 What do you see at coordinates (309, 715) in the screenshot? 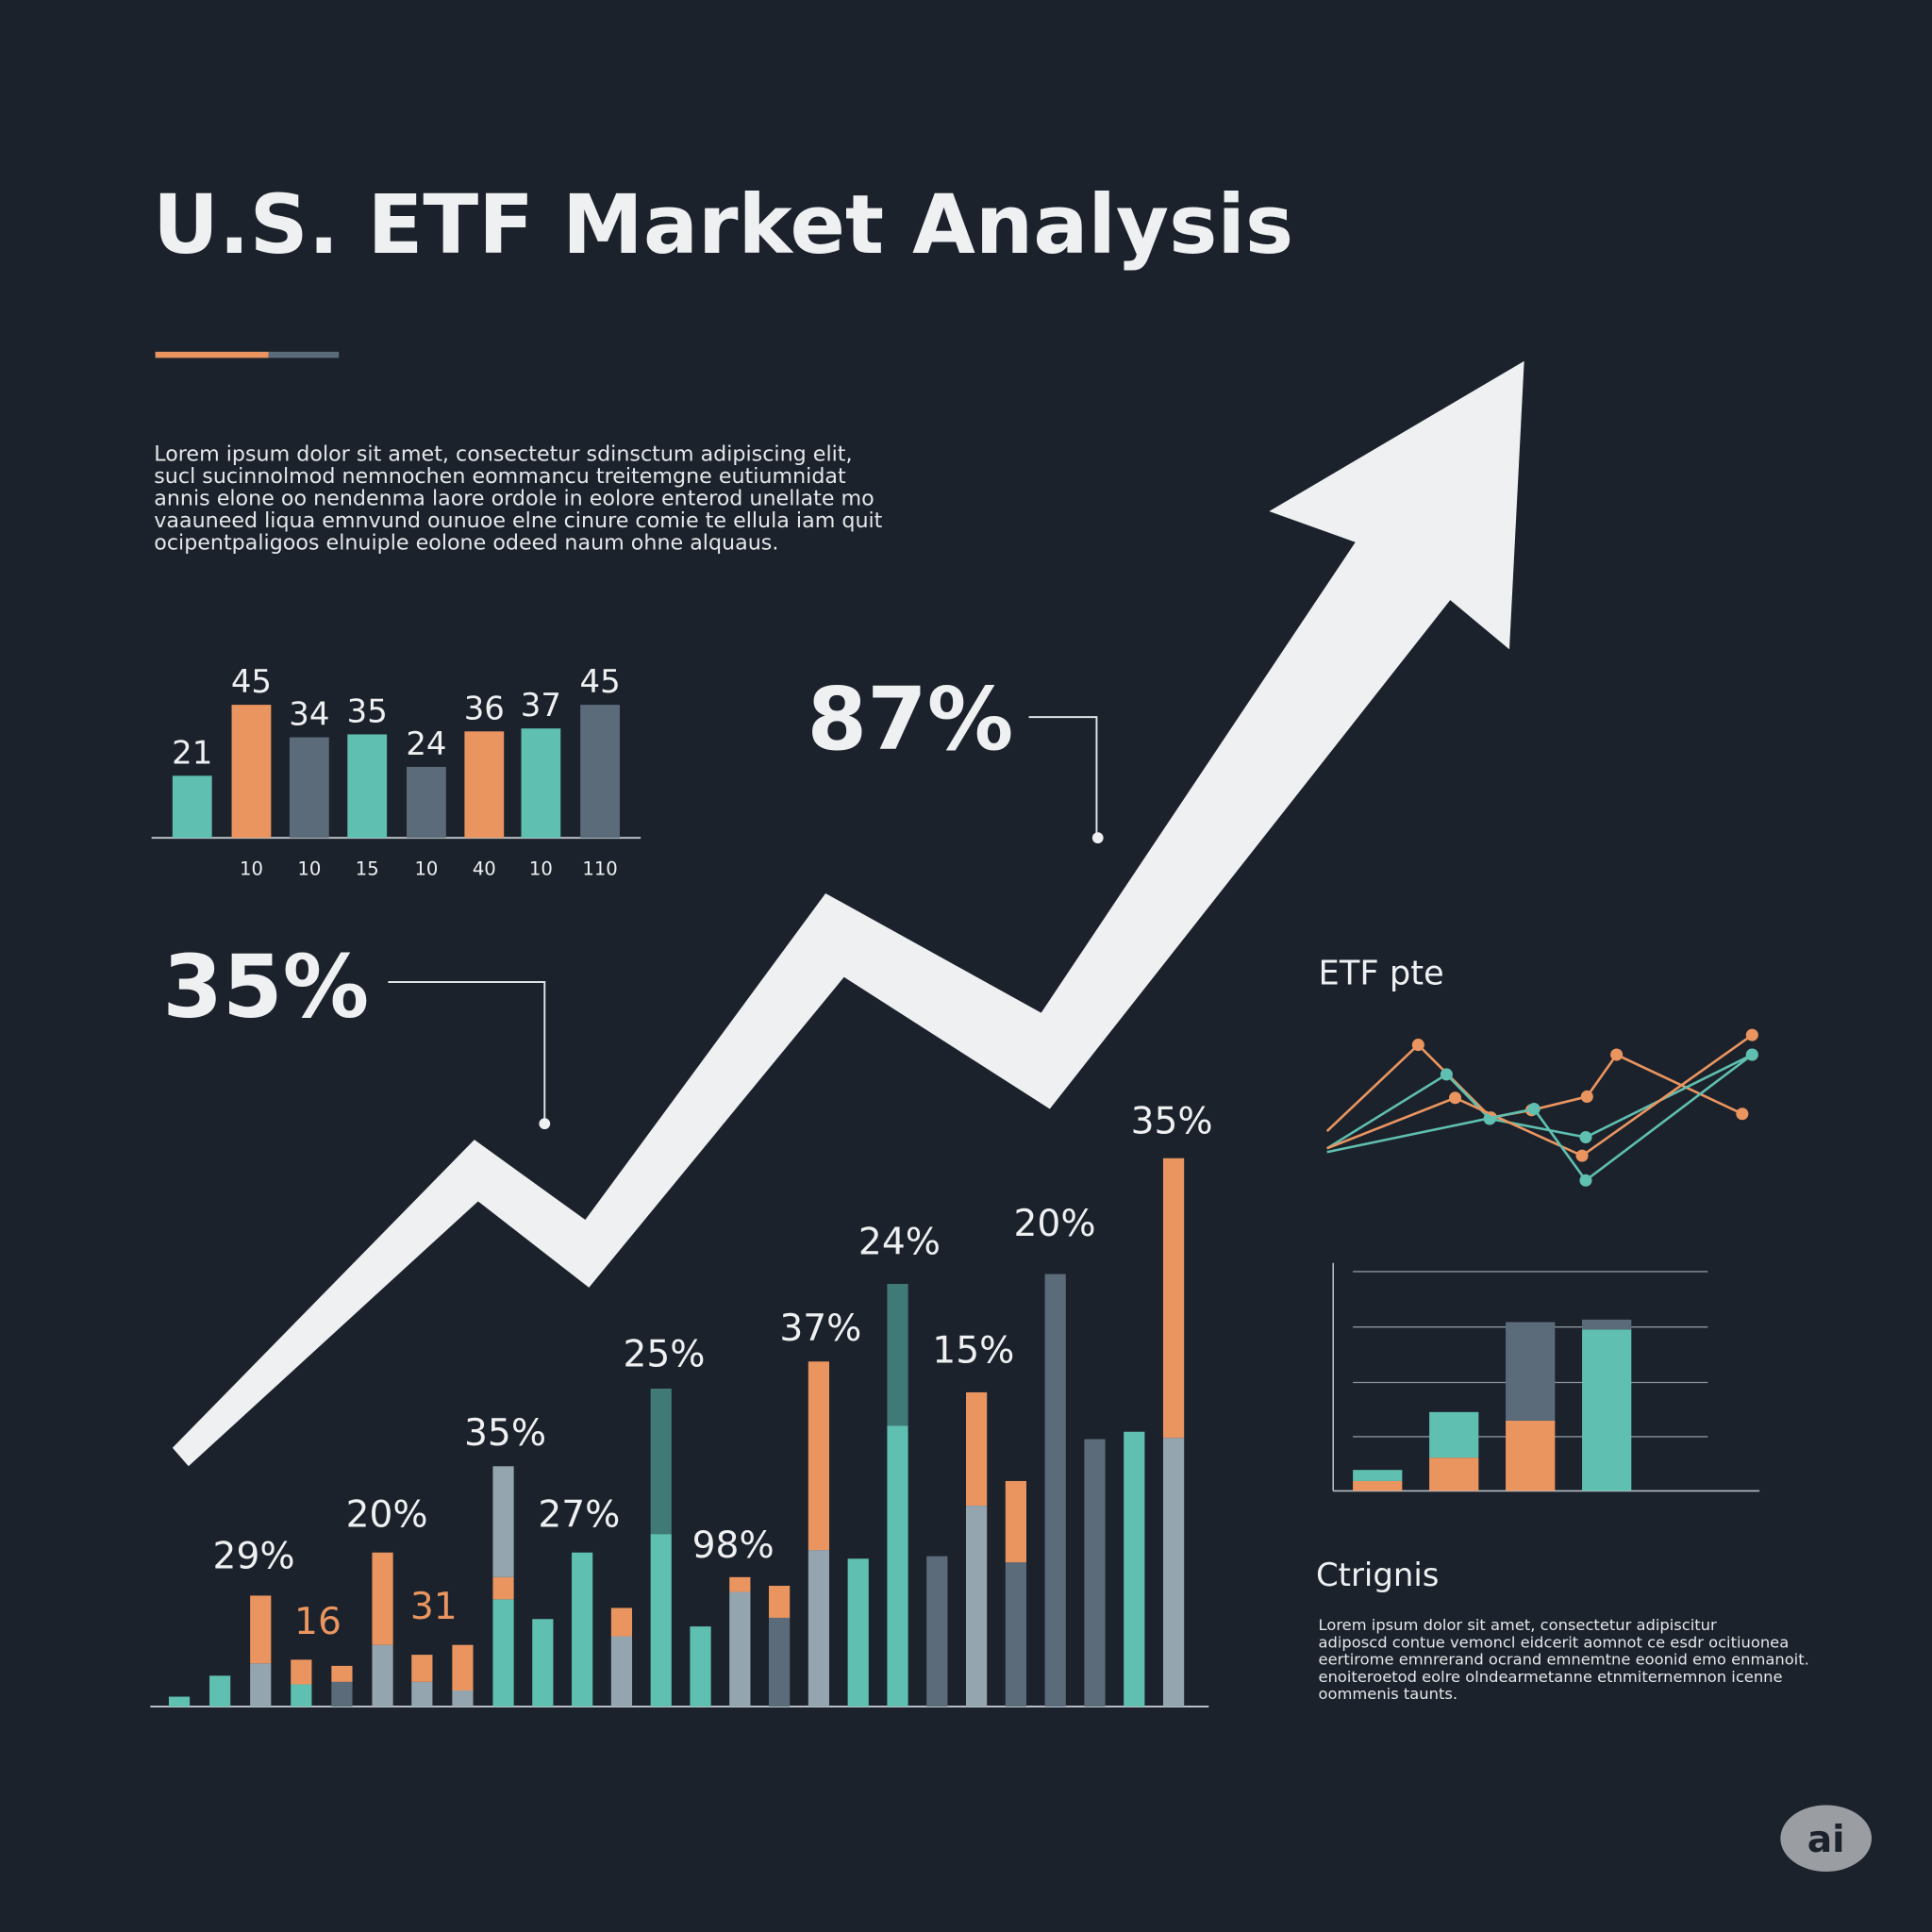
I see `value-label: 34` at bounding box center [309, 715].